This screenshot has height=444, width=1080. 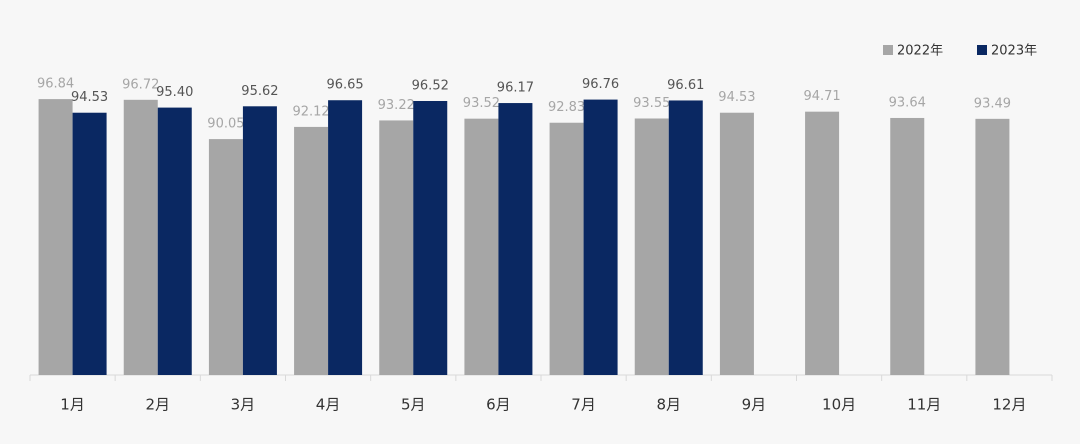 I want to click on x-tick-label: 3月, so click(x=243, y=405).